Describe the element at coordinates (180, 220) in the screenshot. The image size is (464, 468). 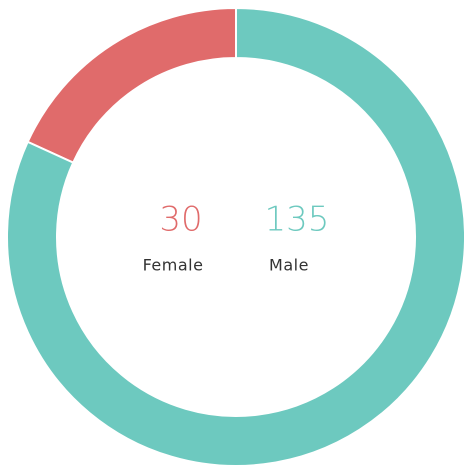
I see `center-value: 30` at that location.